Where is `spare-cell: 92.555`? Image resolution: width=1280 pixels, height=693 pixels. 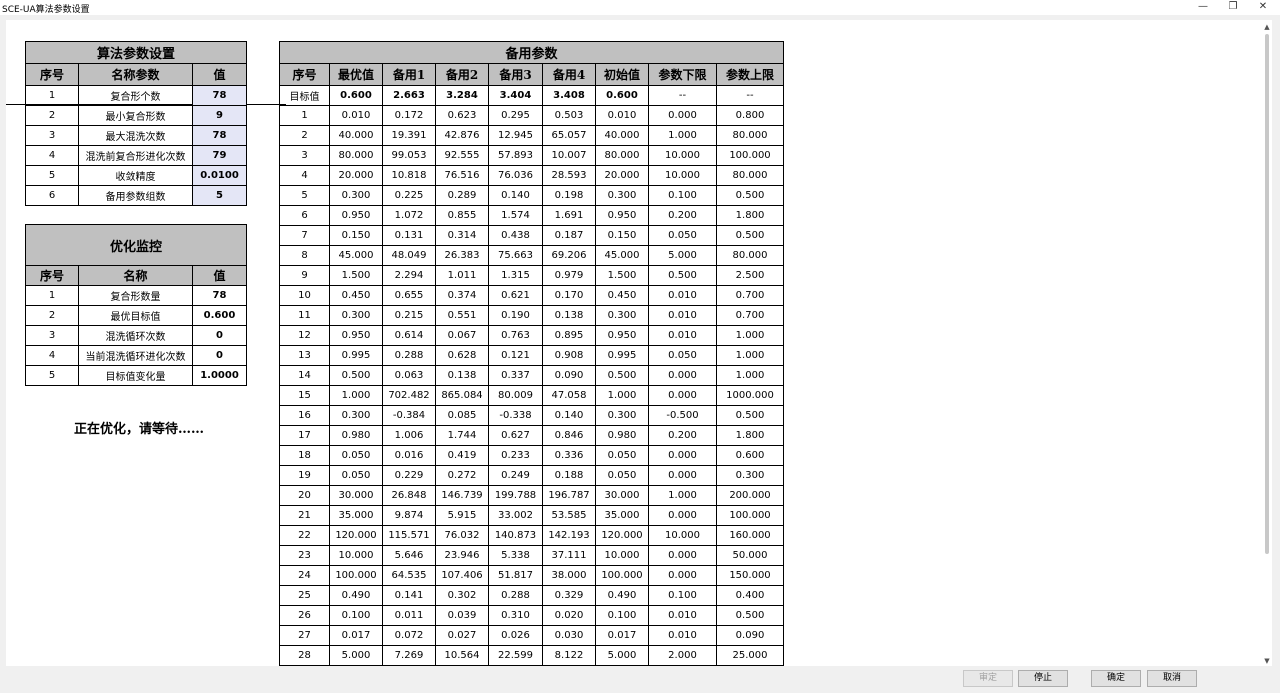
spare-cell: 92.555 is located at coordinates (462, 155).